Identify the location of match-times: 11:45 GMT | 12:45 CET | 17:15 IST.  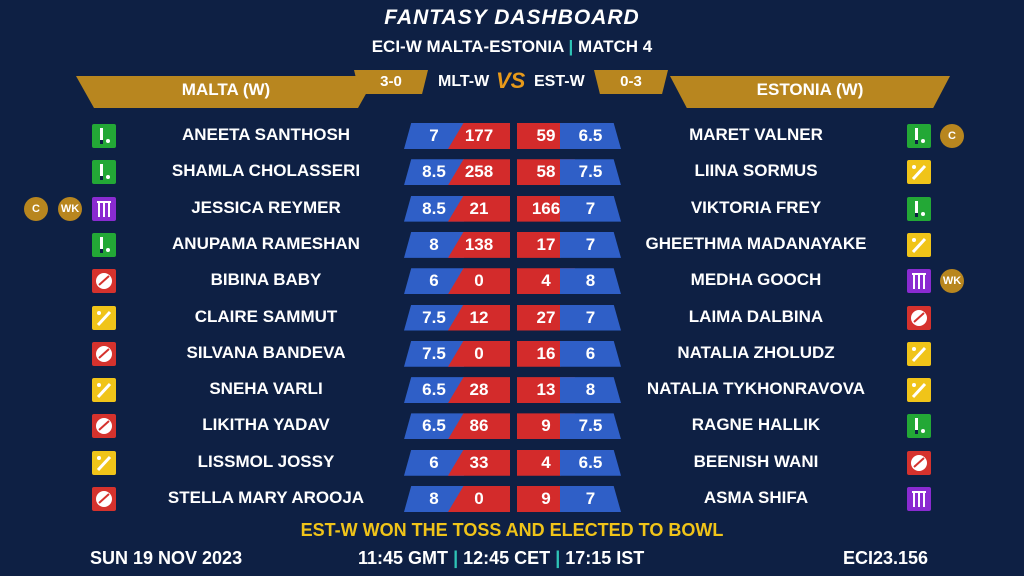
(501, 558).